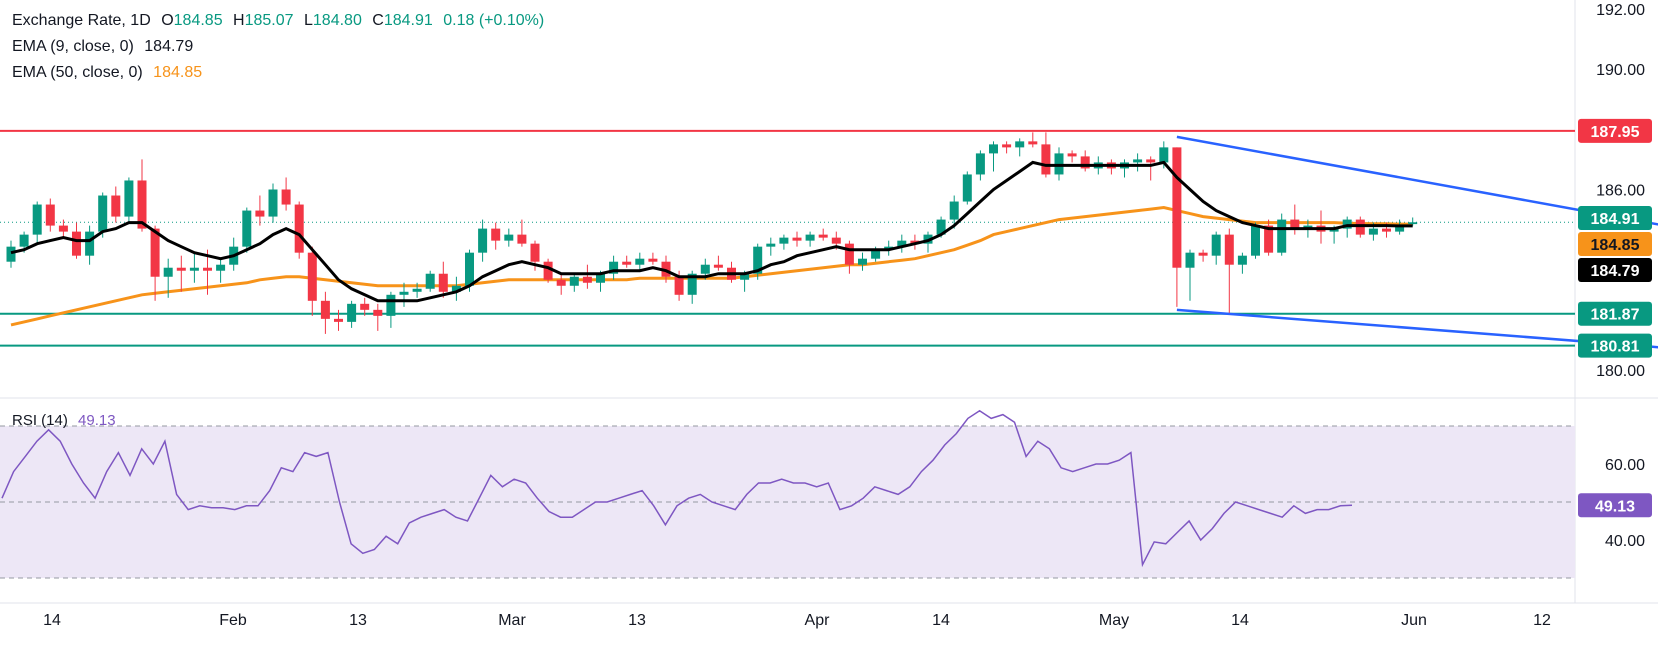 This screenshot has height=647, width=1658. I want to click on price-badge-text: 184.79, so click(1615, 271).